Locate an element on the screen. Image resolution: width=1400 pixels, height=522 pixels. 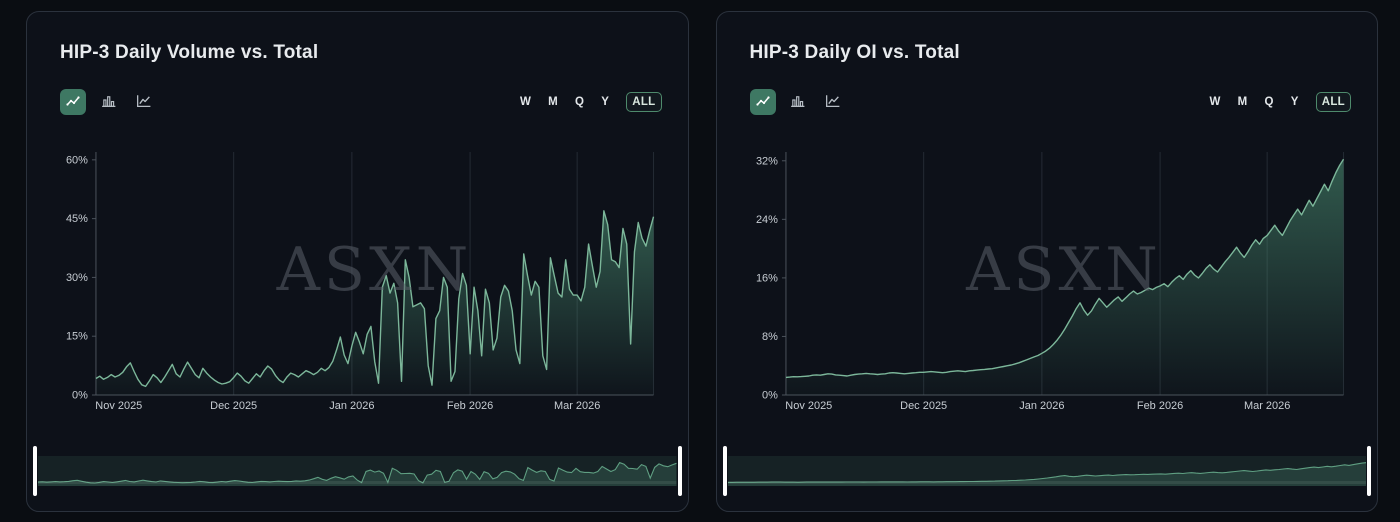
volume-navigator-chart is located at coordinates (357, 471).